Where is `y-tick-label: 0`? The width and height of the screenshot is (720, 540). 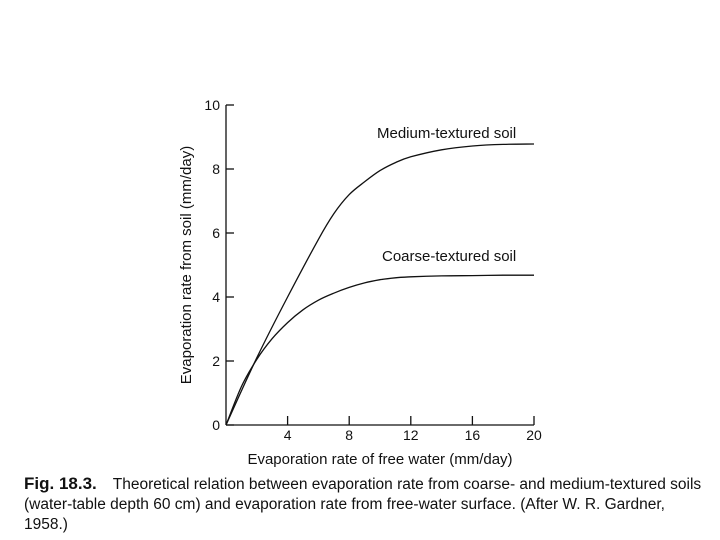 y-tick-label: 0 is located at coordinates (216, 425).